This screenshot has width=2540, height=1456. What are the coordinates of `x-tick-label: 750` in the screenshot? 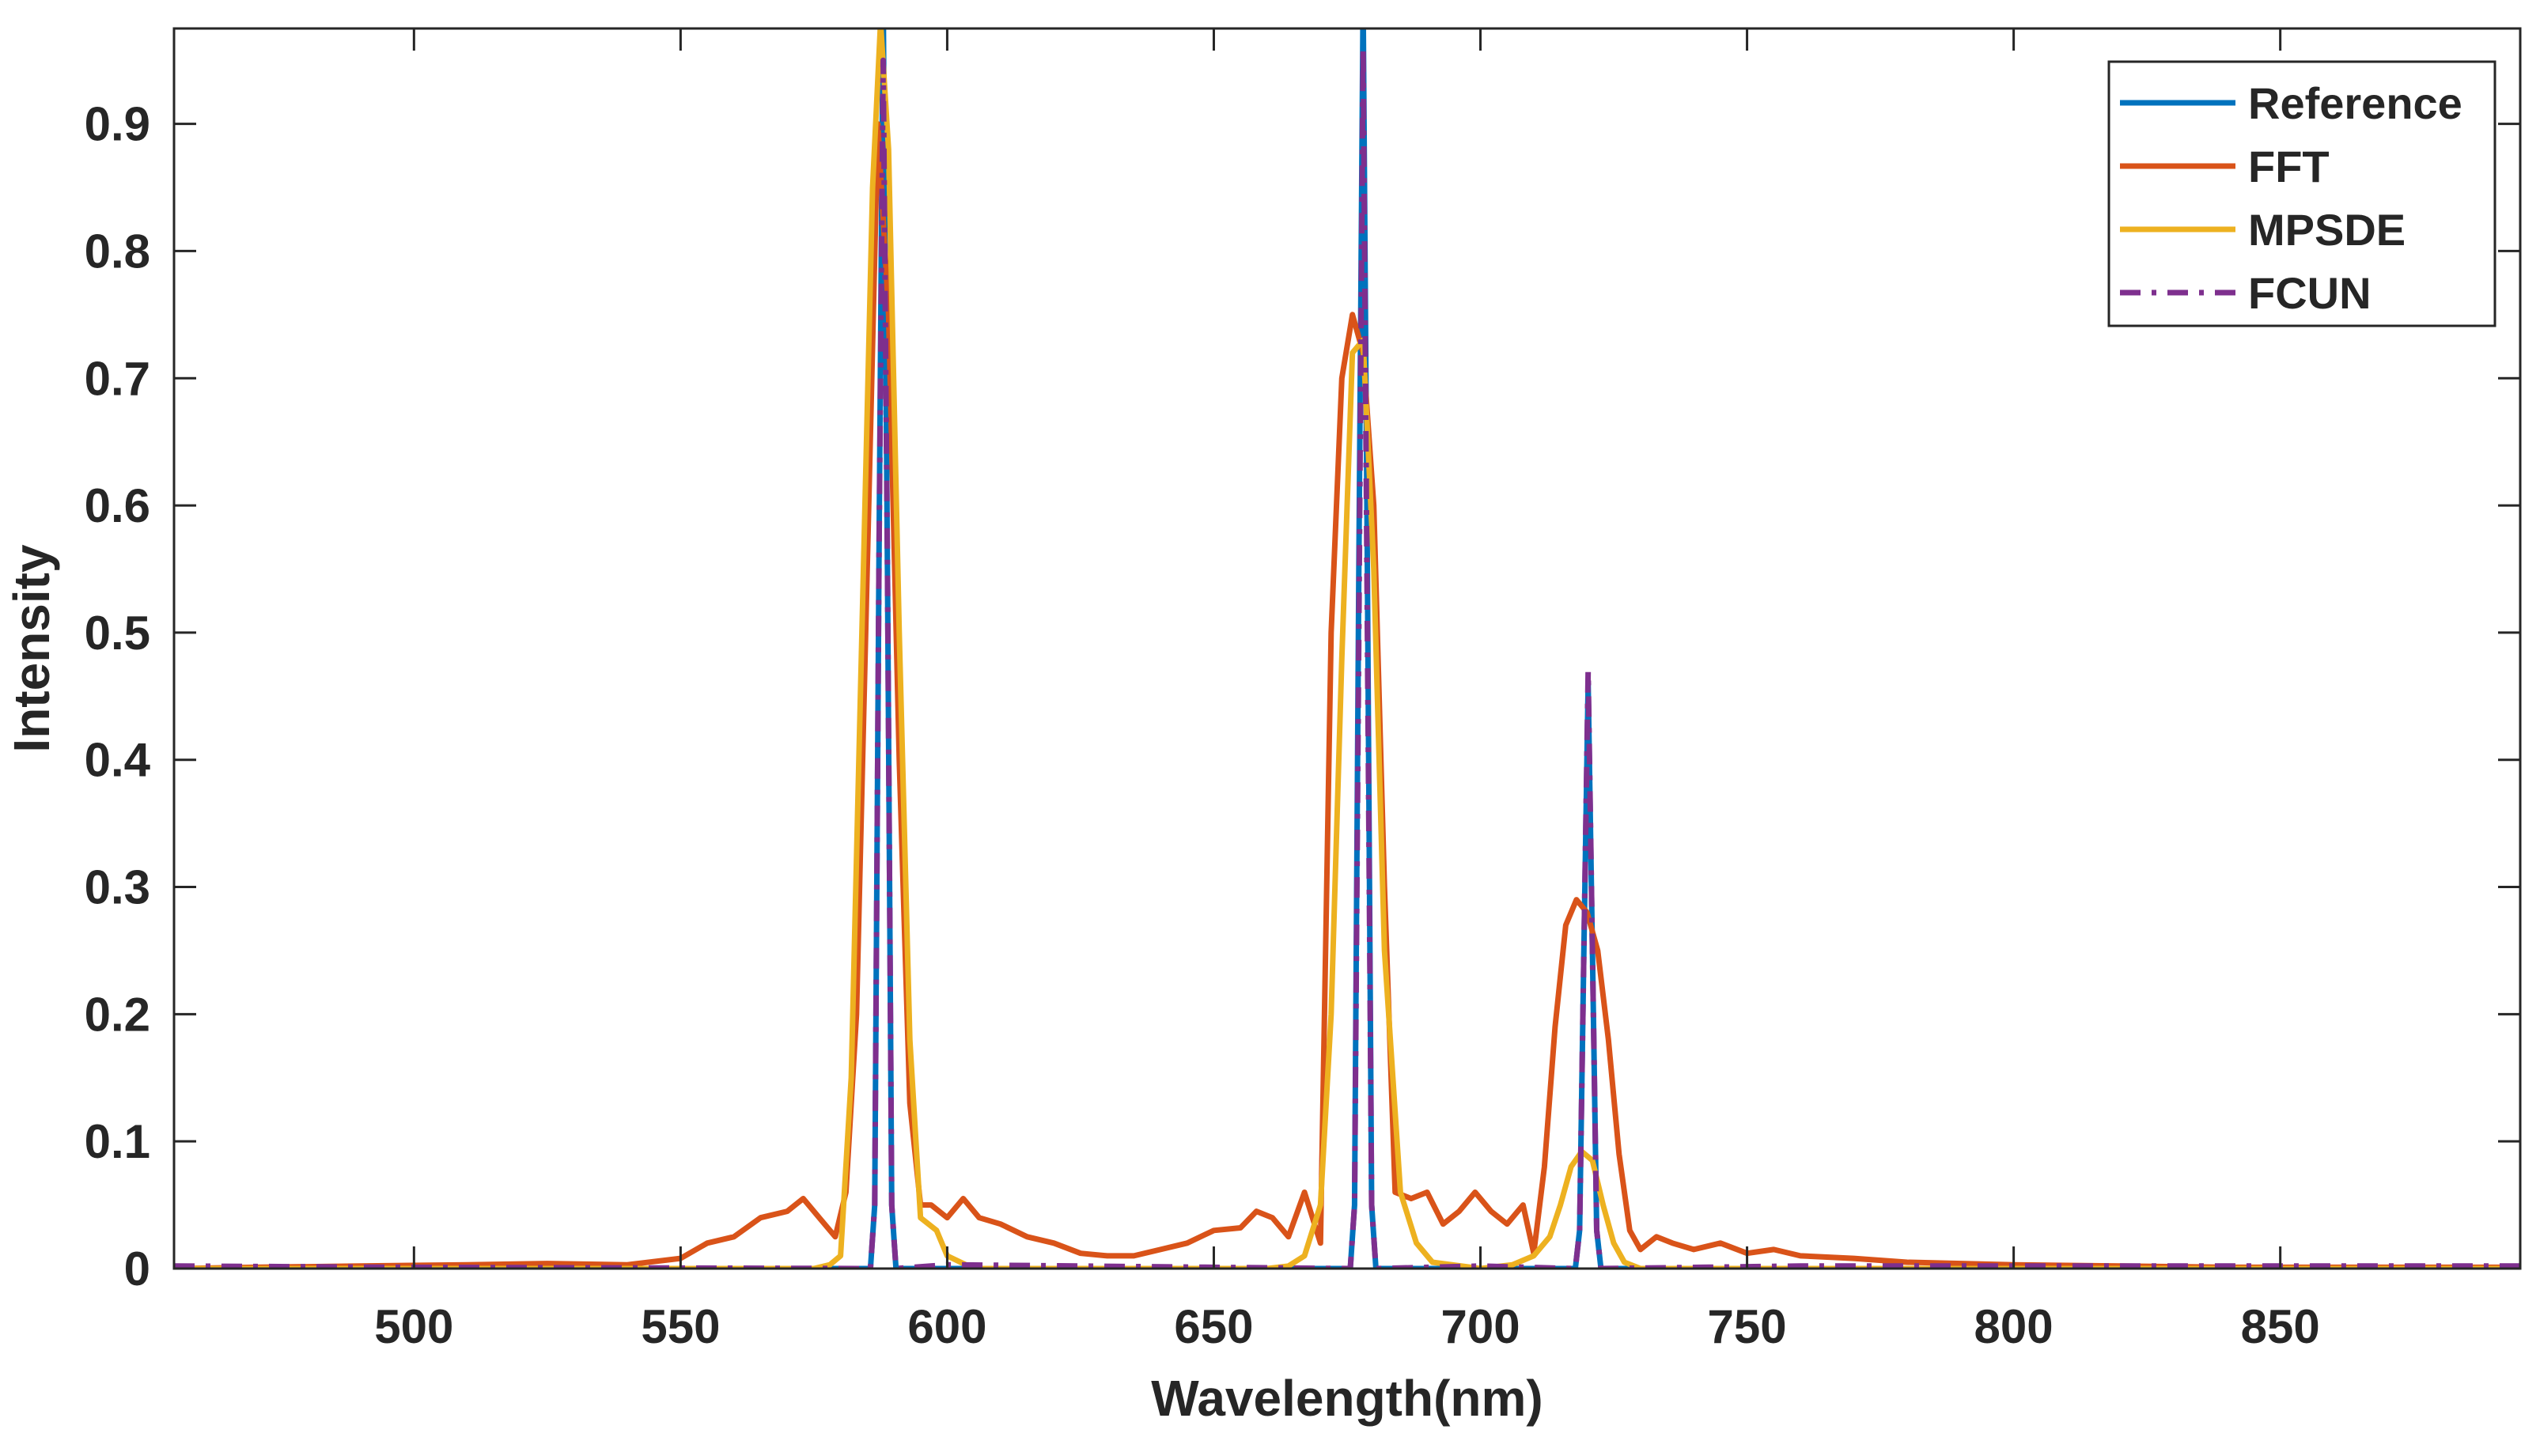 It's located at (1747, 1326).